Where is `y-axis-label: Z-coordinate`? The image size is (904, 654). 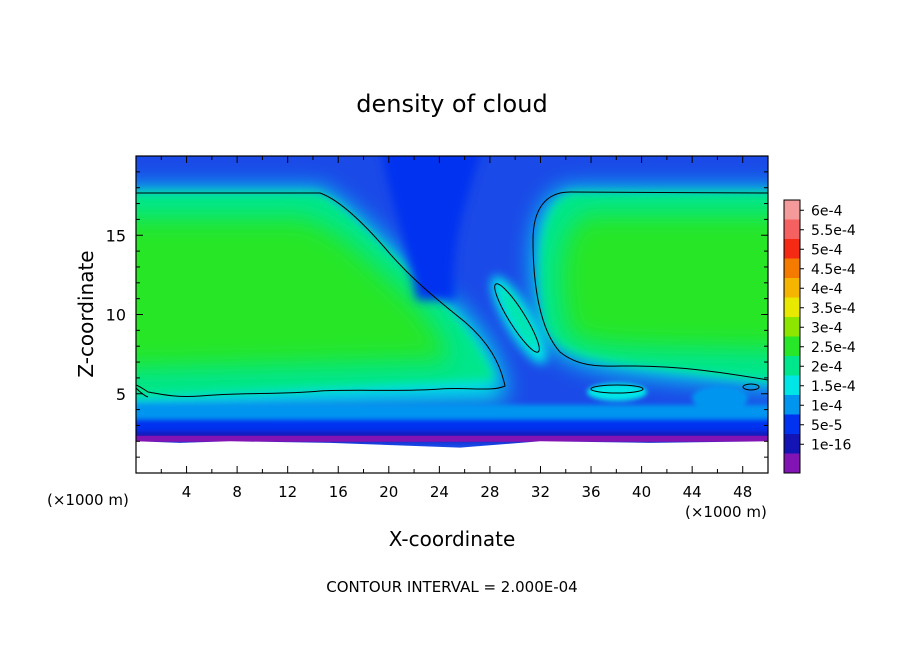 y-axis-label: Z-coordinate is located at coordinates (86, 313).